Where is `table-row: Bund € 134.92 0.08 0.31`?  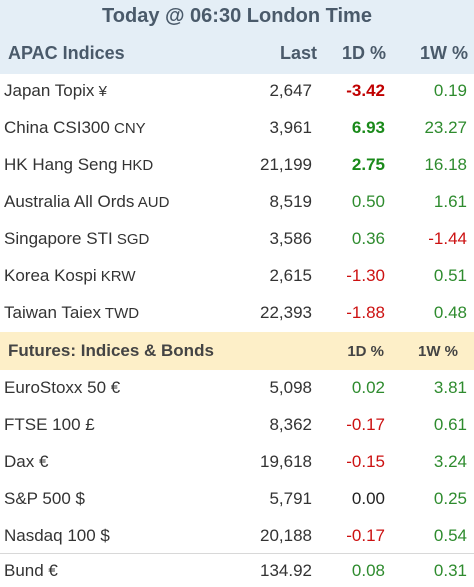 table-row: Bund € 134.92 0.08 0.31 is located at coordinates (237, 570).